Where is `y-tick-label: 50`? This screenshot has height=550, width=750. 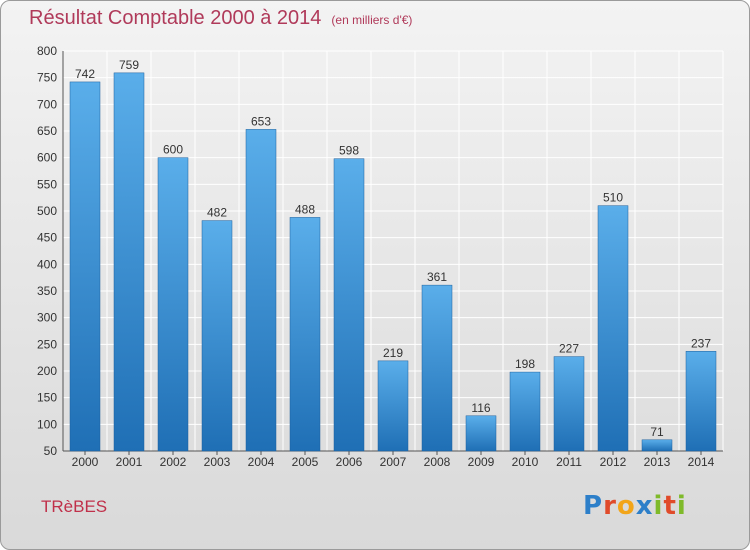
y-tick-label: 50 is located at coordinates (51, 451).